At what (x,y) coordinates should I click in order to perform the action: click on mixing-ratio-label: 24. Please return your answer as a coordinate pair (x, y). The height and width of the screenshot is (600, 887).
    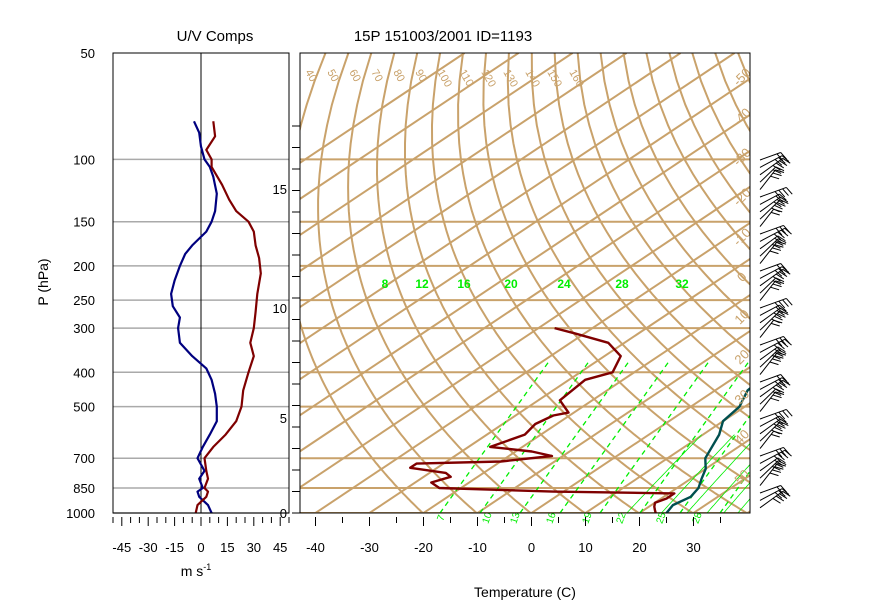
    Looking at the image, I should click on (564, 284).